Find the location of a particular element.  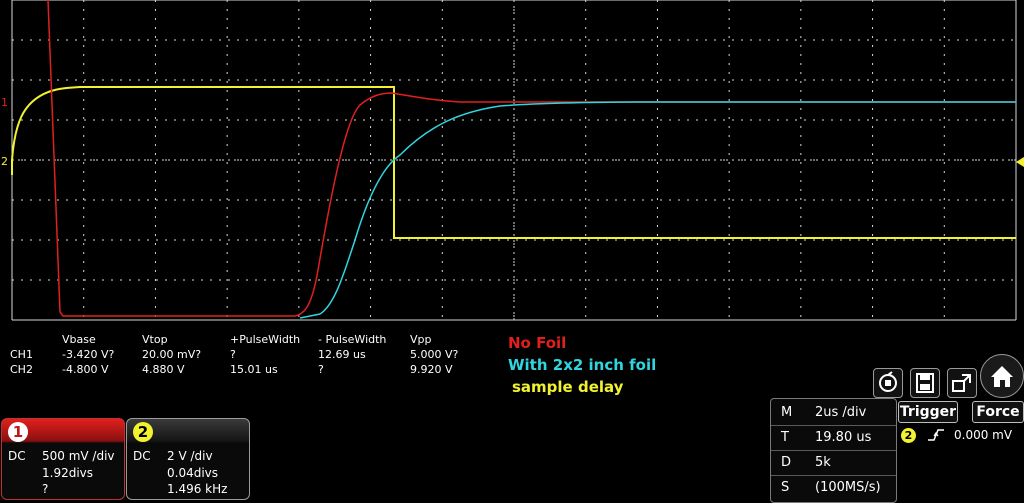

ch1-coupling: DC is located at coordinates (17, 456).